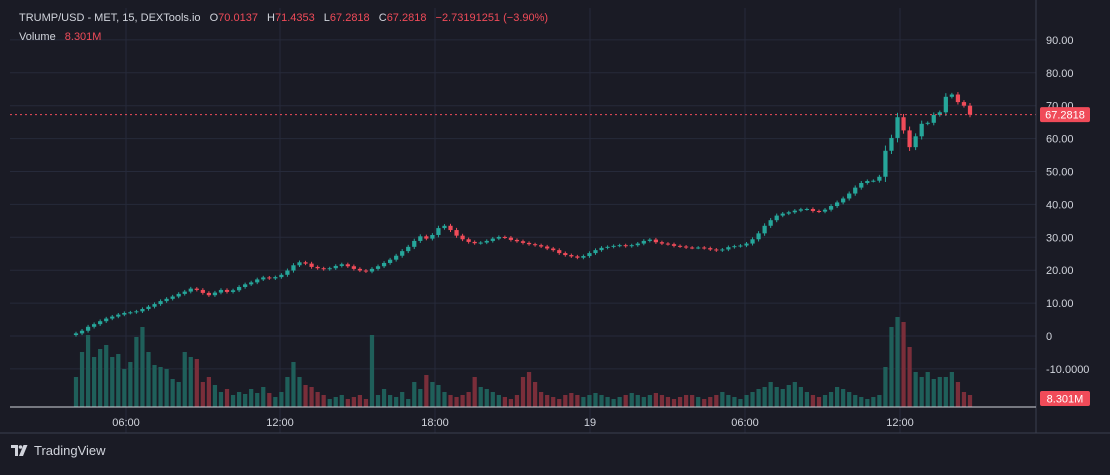 The width and height of the screenshot is (1110, 475). What do you see at coordinates (326, 18) in the screenshot?
I see `low-label: L` at bounding box center [326, 18].